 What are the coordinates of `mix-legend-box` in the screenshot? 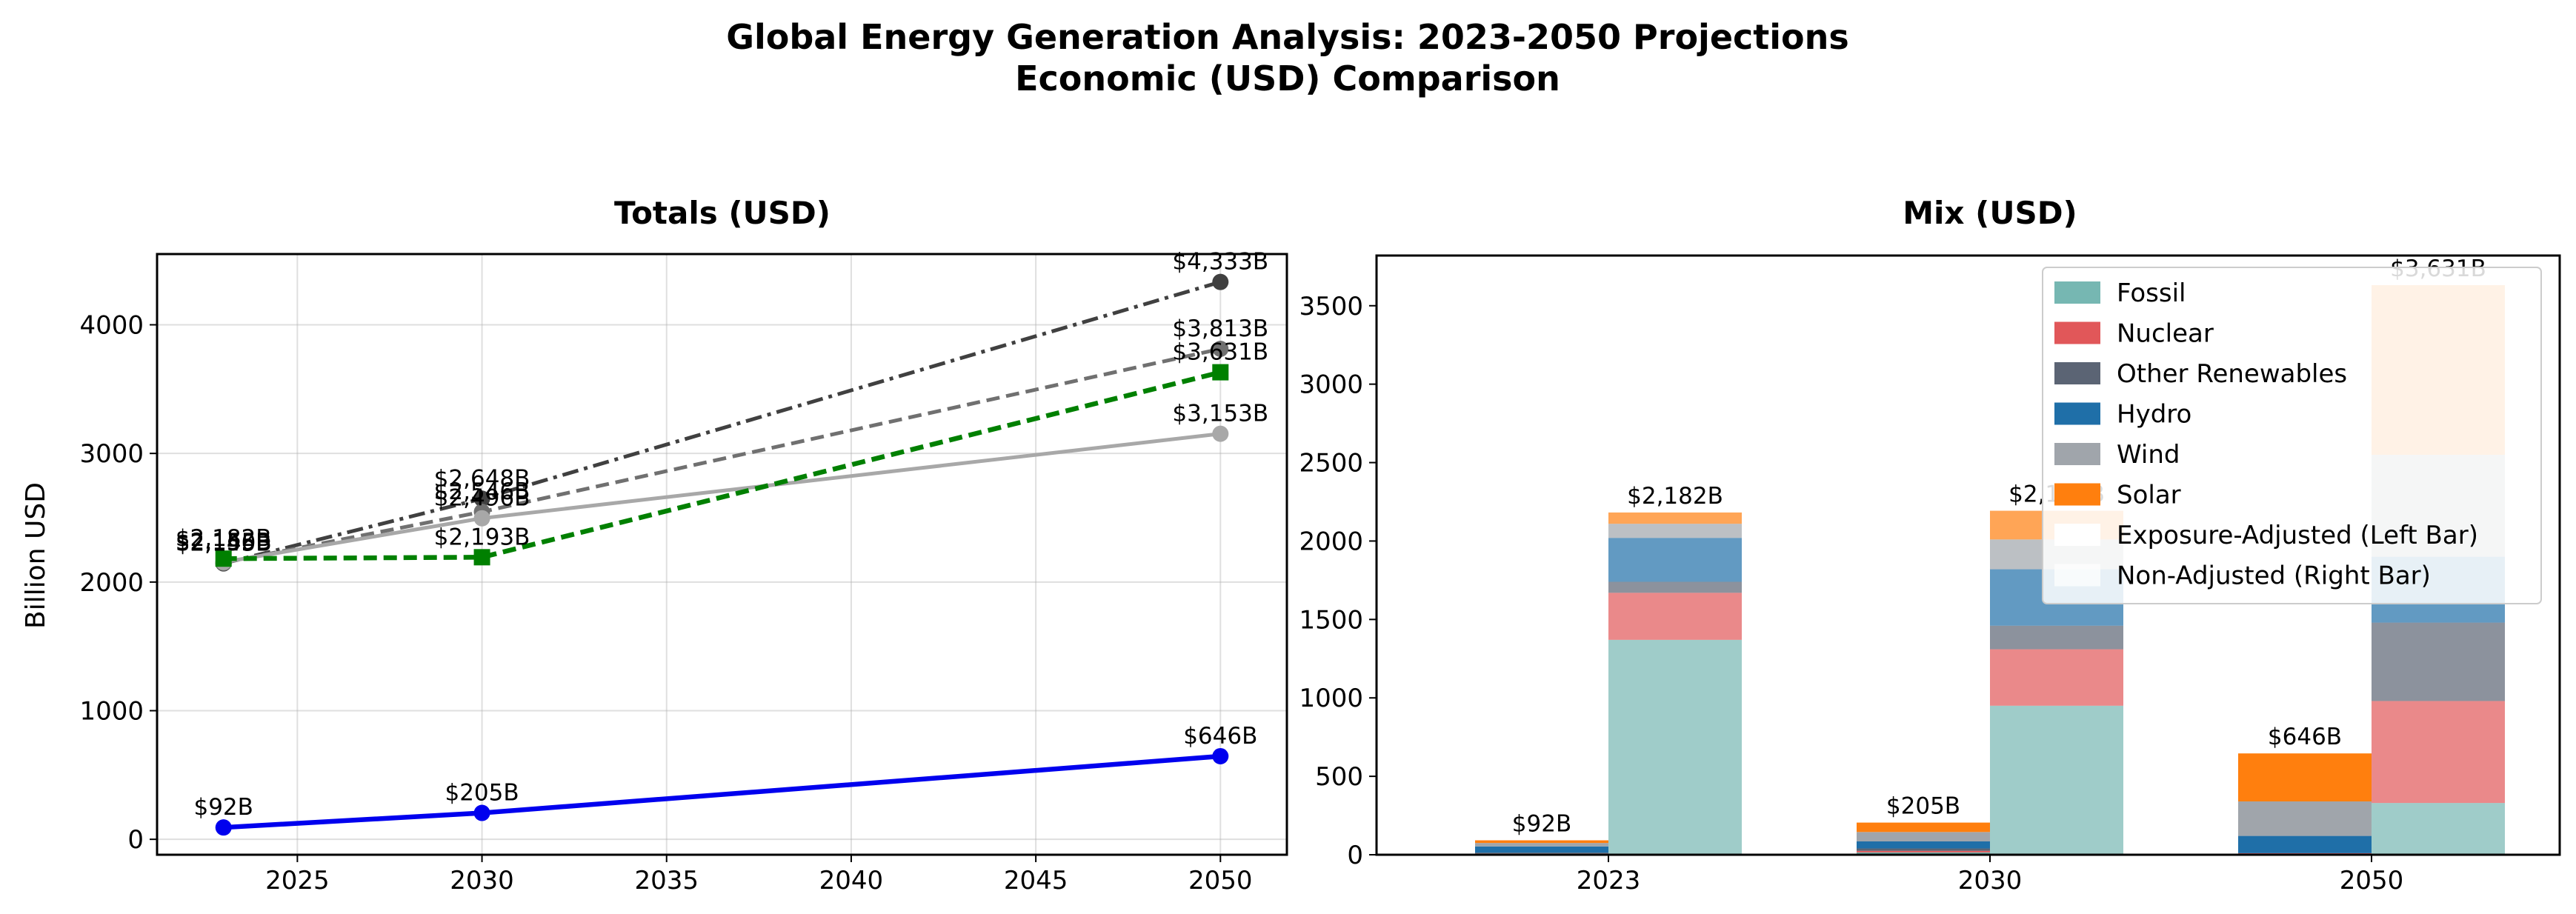 It's located at (2292, 435).